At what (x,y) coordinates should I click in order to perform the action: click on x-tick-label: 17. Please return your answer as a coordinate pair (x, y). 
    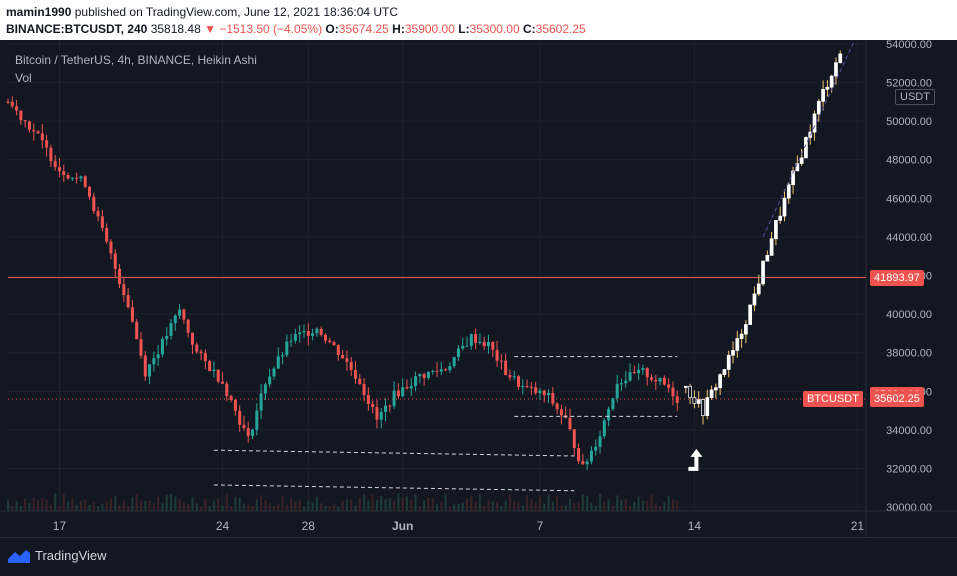
    Looking at the image, I should click on (60, 526).